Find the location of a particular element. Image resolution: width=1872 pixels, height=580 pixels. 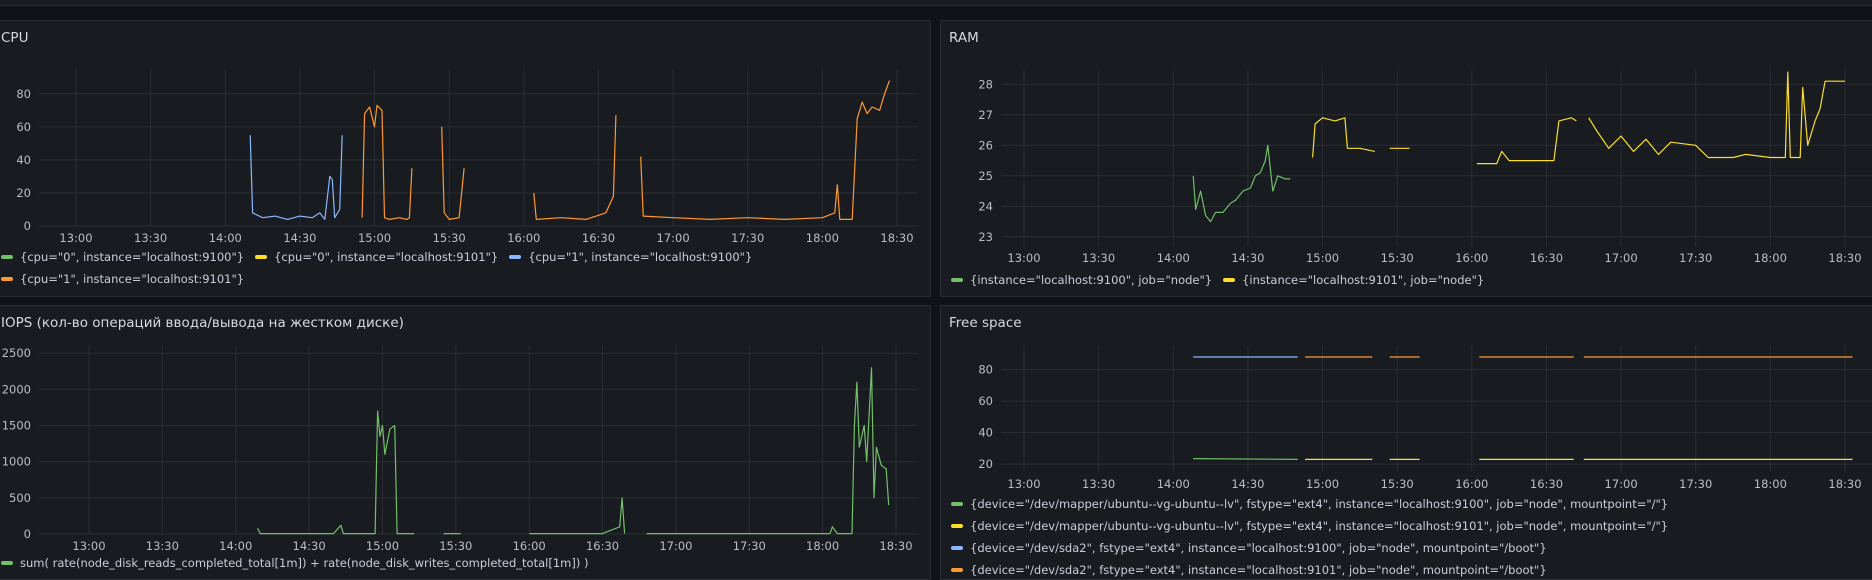

legend-label: {cpu="0", instance="localhost:9101"} is located at coordinates (386, 257).